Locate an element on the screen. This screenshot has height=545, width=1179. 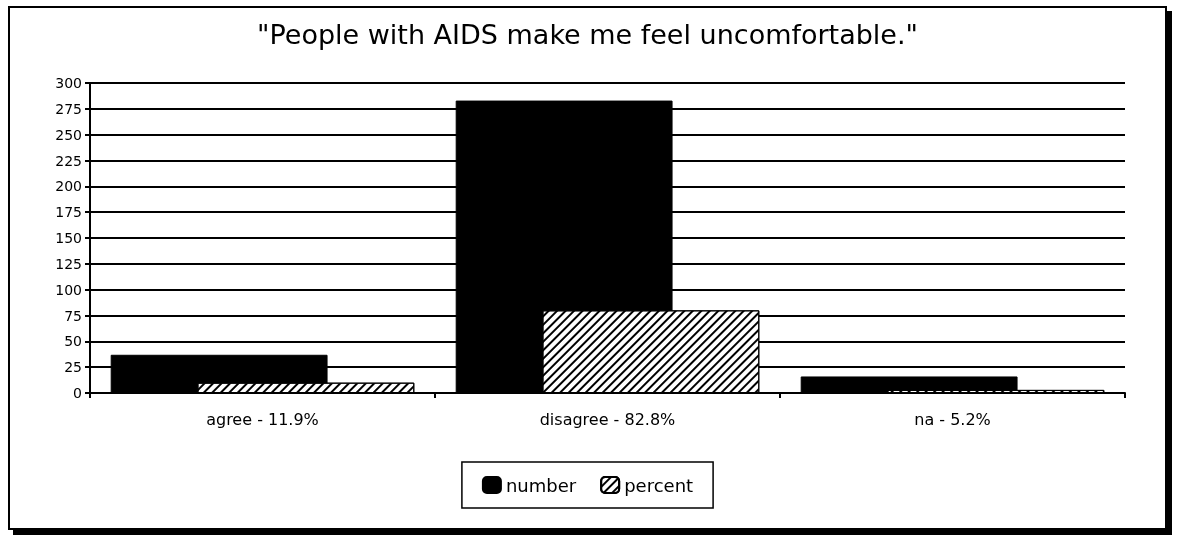
legend-label: percent is located at coordinates (659, 485).